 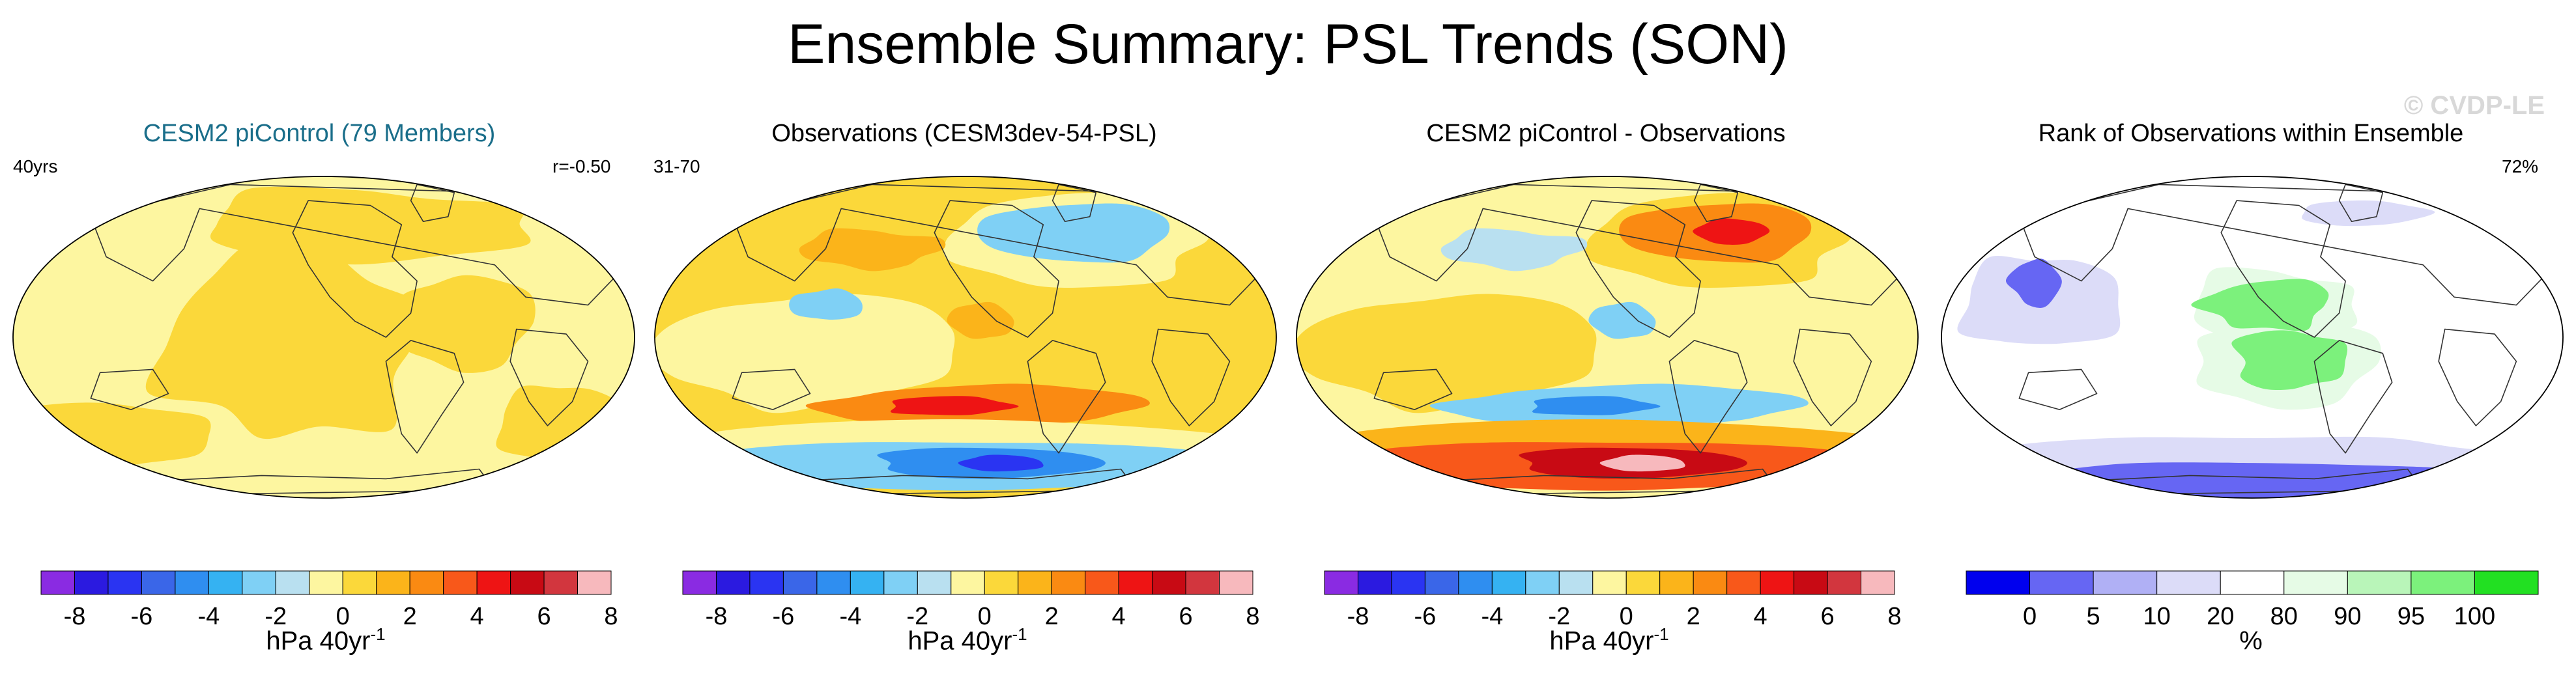 I want to click on colorbar-tick-label: 100, so click(x=2474, y=616).